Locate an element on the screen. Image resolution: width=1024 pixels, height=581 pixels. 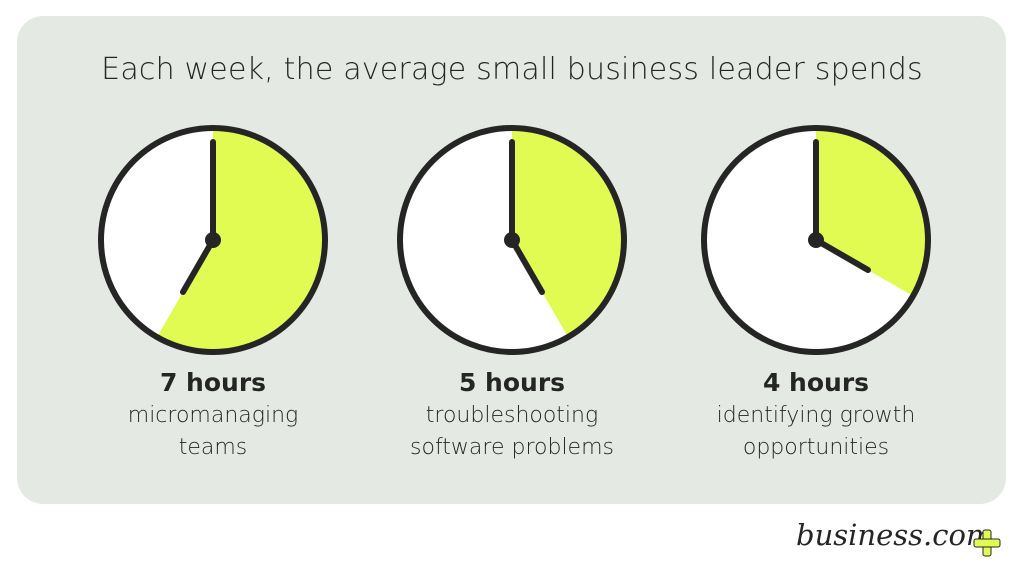
stat-description-line1: micromanaging is located at coordinates (213, 415).